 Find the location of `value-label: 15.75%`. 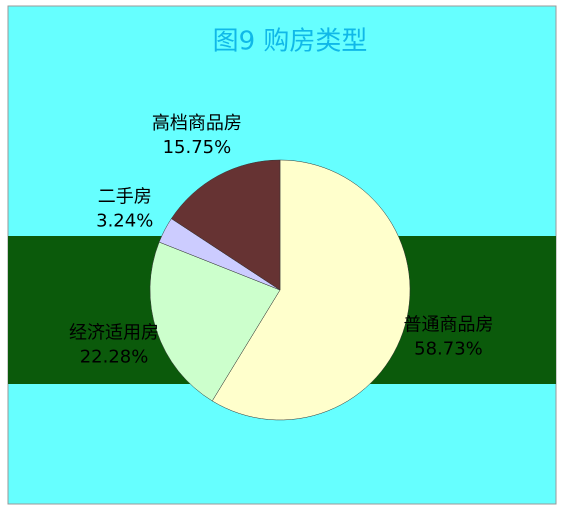

value-label: 15.75% is located at coordinates (197, 147).